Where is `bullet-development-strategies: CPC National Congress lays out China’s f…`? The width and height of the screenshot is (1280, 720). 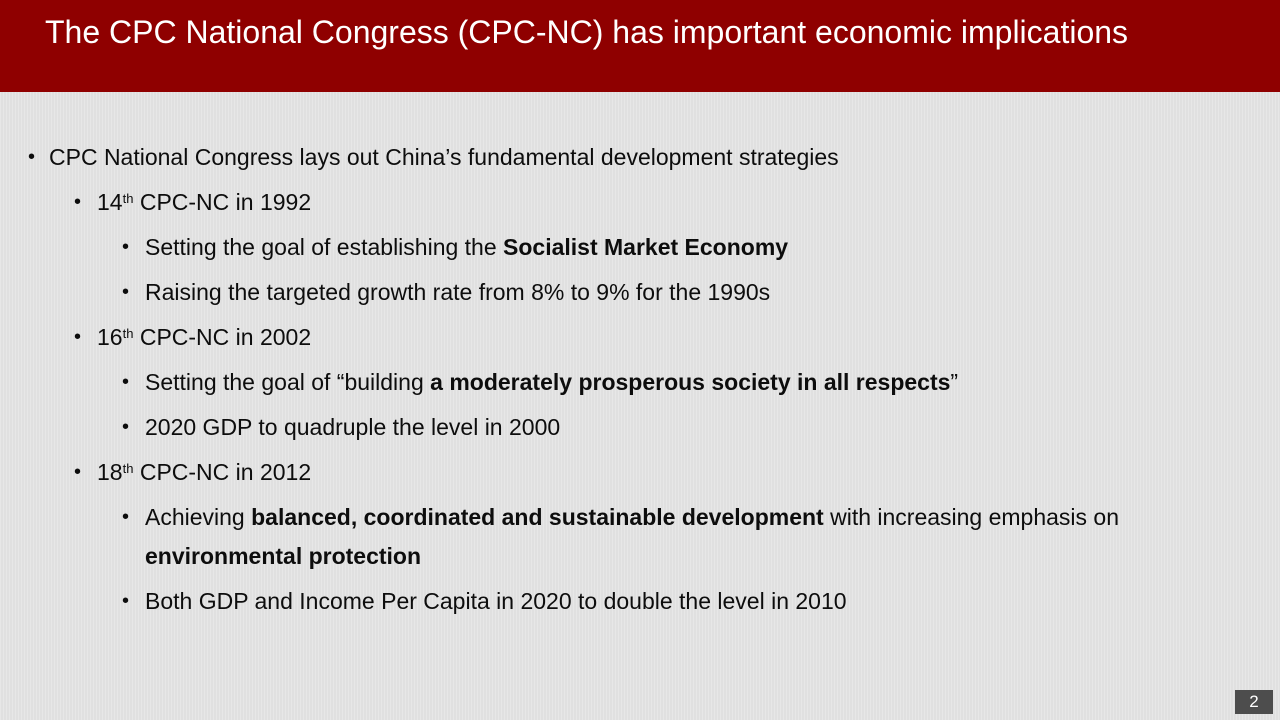 bullet-development-strategies: CPC National Congress lays out China’s f… is located at coordinates (444, 157).